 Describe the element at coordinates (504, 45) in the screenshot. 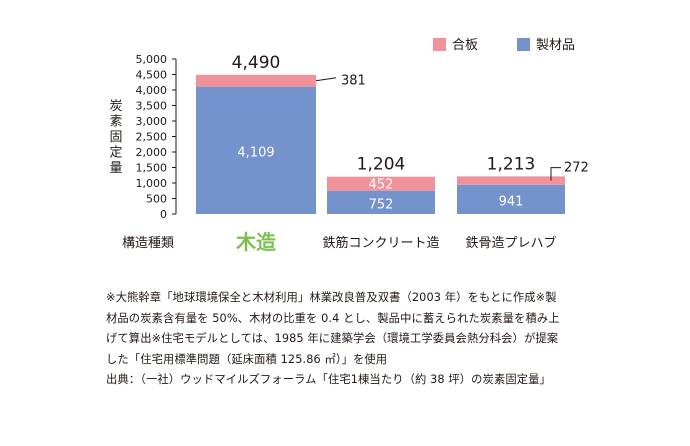

I see `chart-legend: 合板 製材品` at that location.